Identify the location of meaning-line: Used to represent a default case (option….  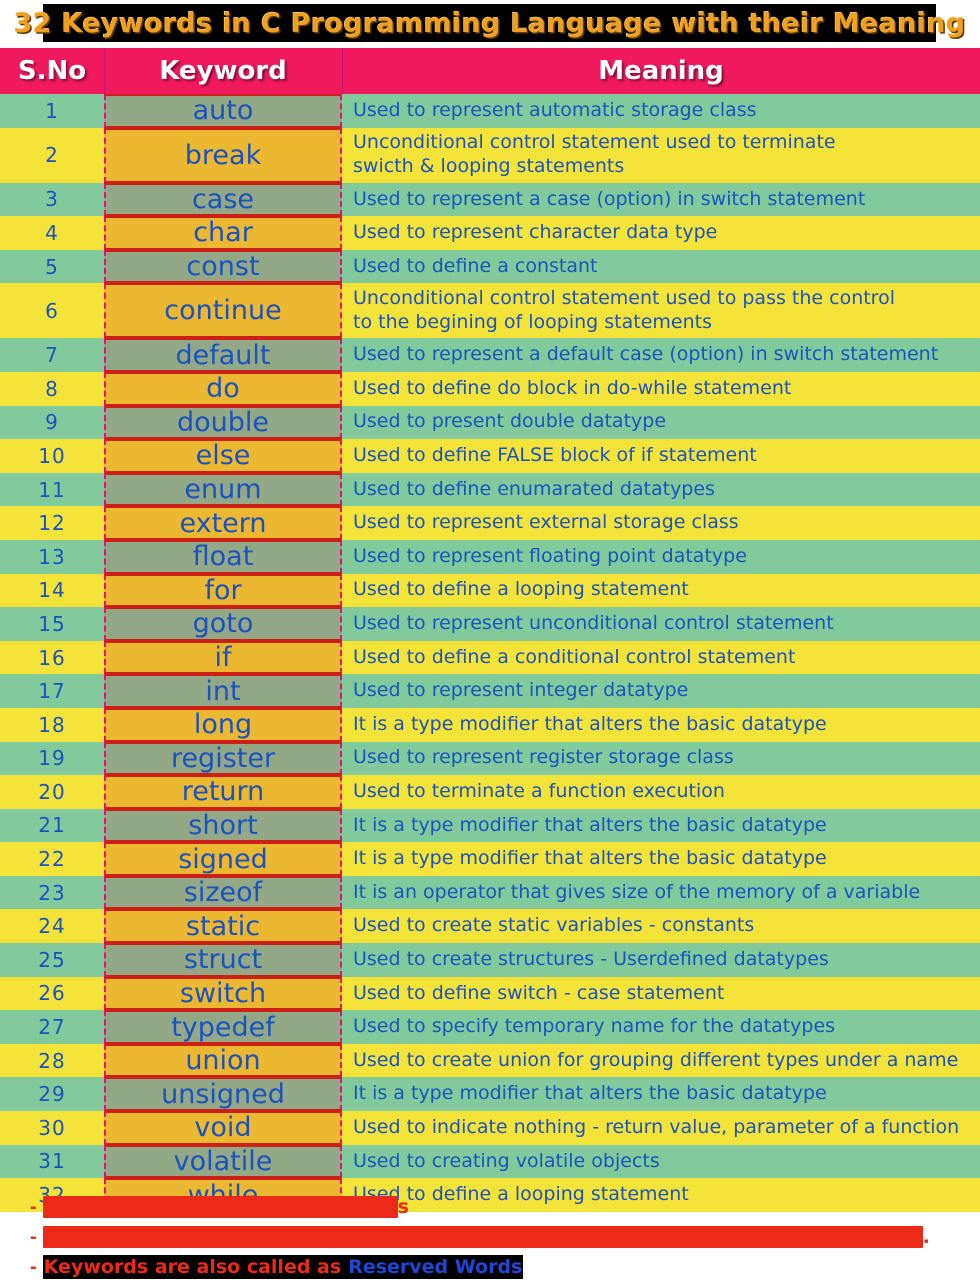
(646, 354).